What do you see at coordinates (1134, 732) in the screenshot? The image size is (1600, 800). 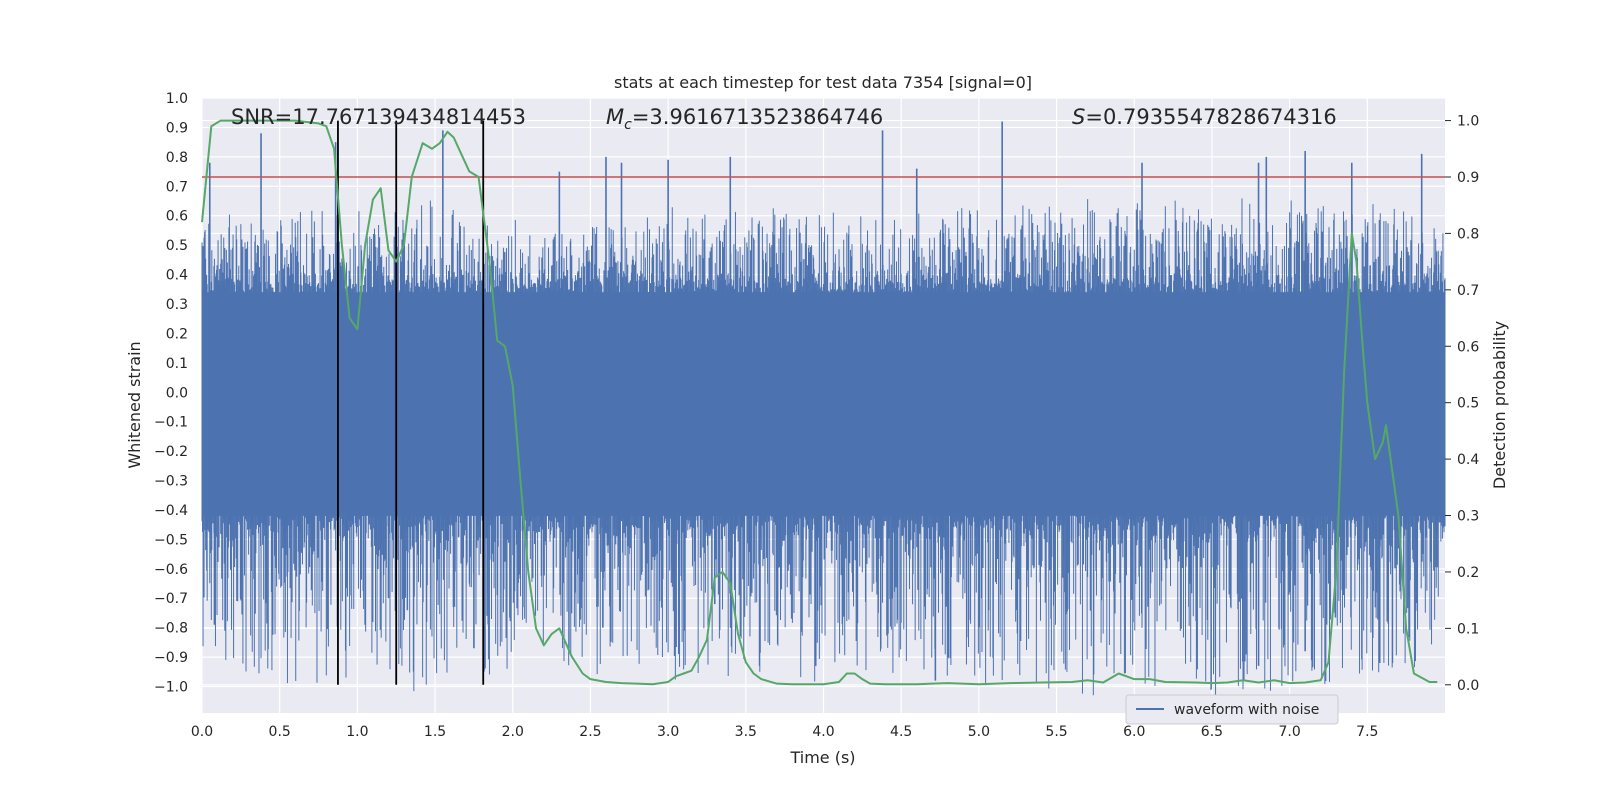 I see `x-tick-label: 6.0` at bounding box center [1134, 732].